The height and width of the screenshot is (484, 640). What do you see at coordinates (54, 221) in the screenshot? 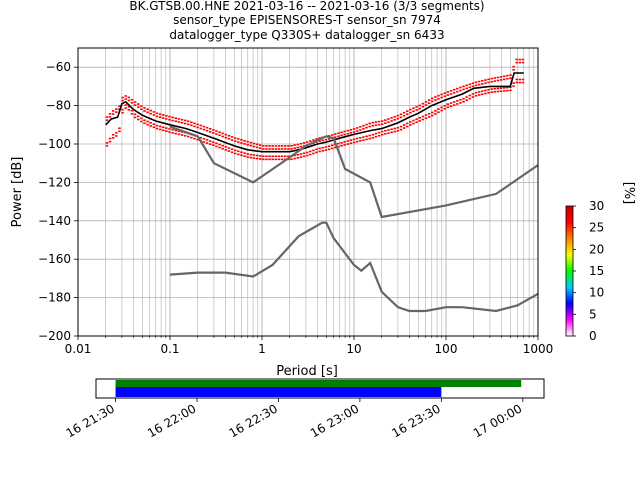
I see `y-tick-label: −140` at bounding box center [54, 221].